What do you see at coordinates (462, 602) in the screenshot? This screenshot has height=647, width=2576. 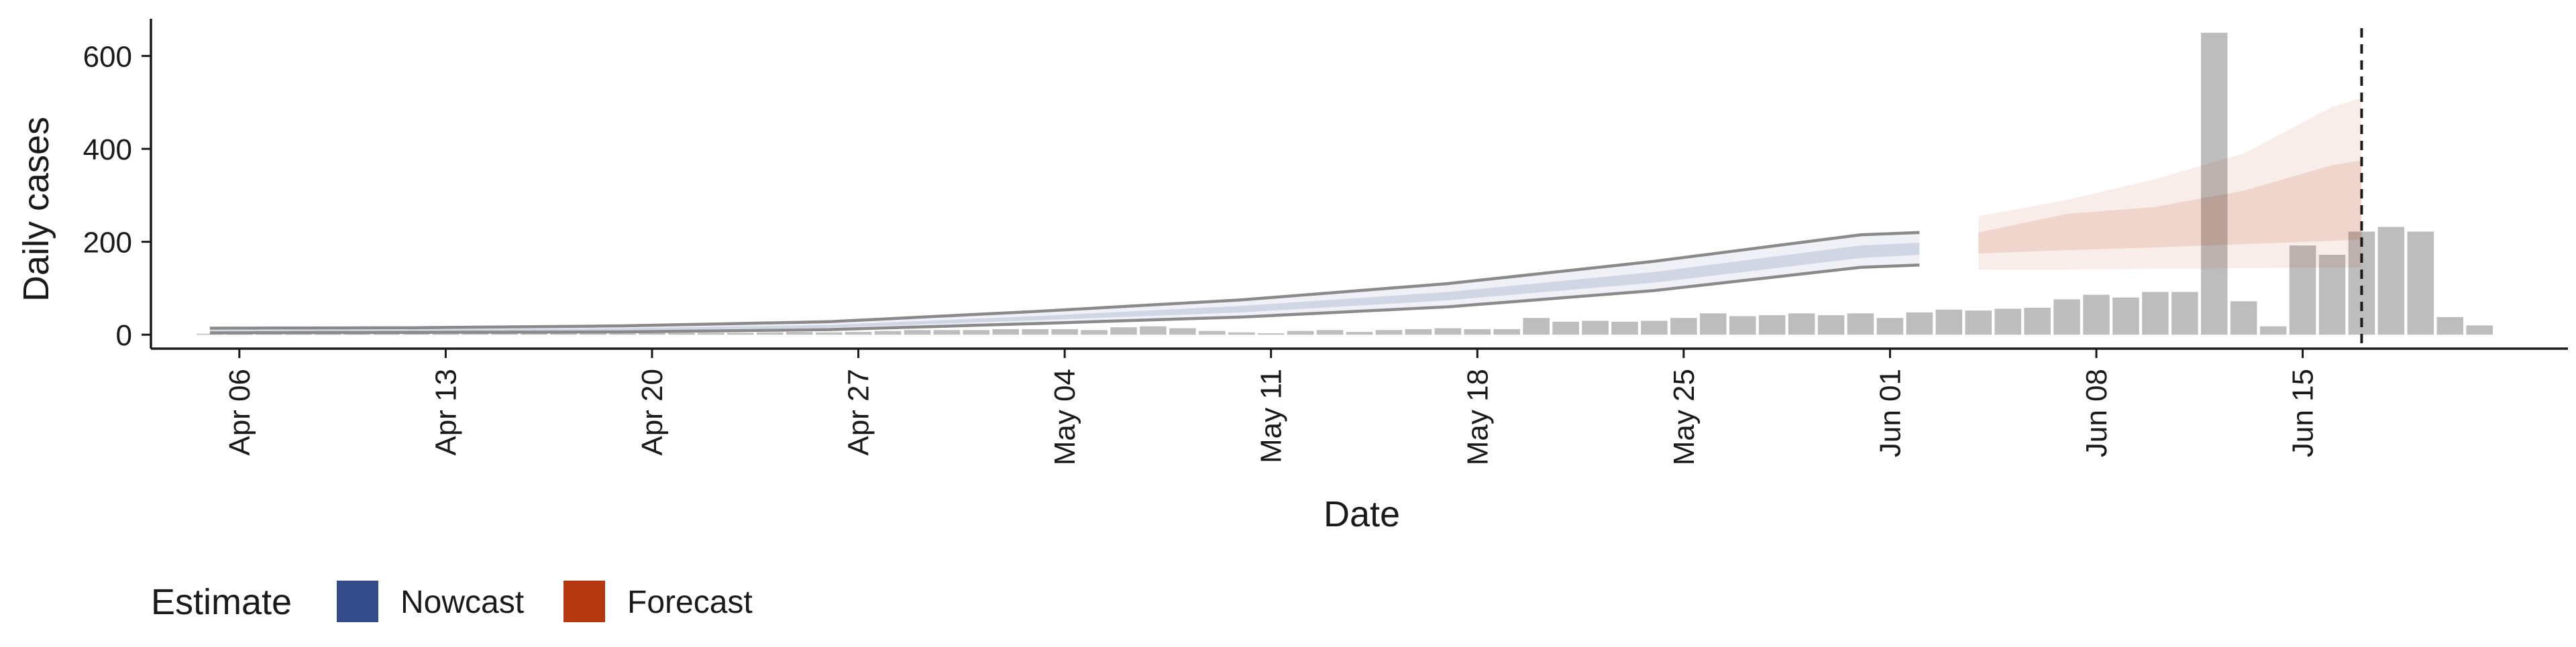 I see `legend-label-nowcast: Nowcast` at bounding box center [462, 602].